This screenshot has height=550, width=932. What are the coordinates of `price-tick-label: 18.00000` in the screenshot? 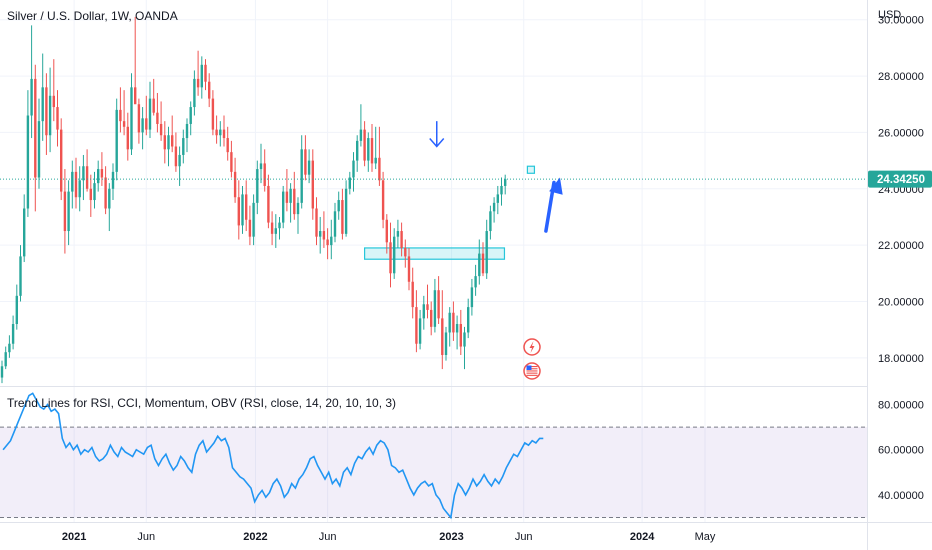 It's located at (901, 359).